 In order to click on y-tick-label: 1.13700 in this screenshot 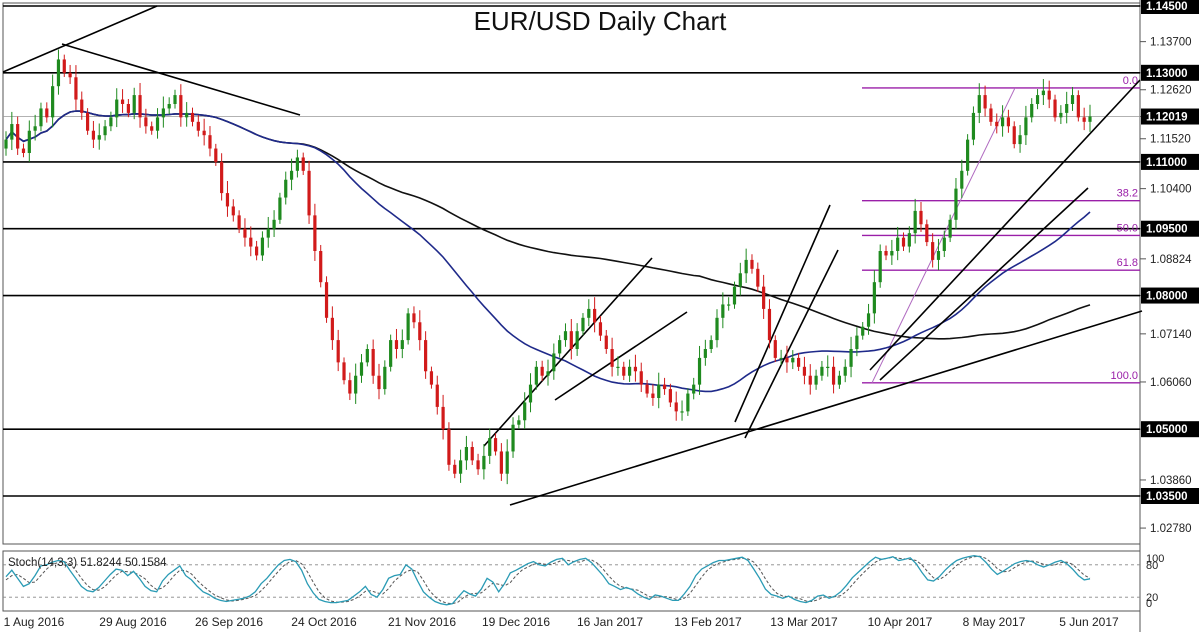, I will do `click(1171, 43)`.